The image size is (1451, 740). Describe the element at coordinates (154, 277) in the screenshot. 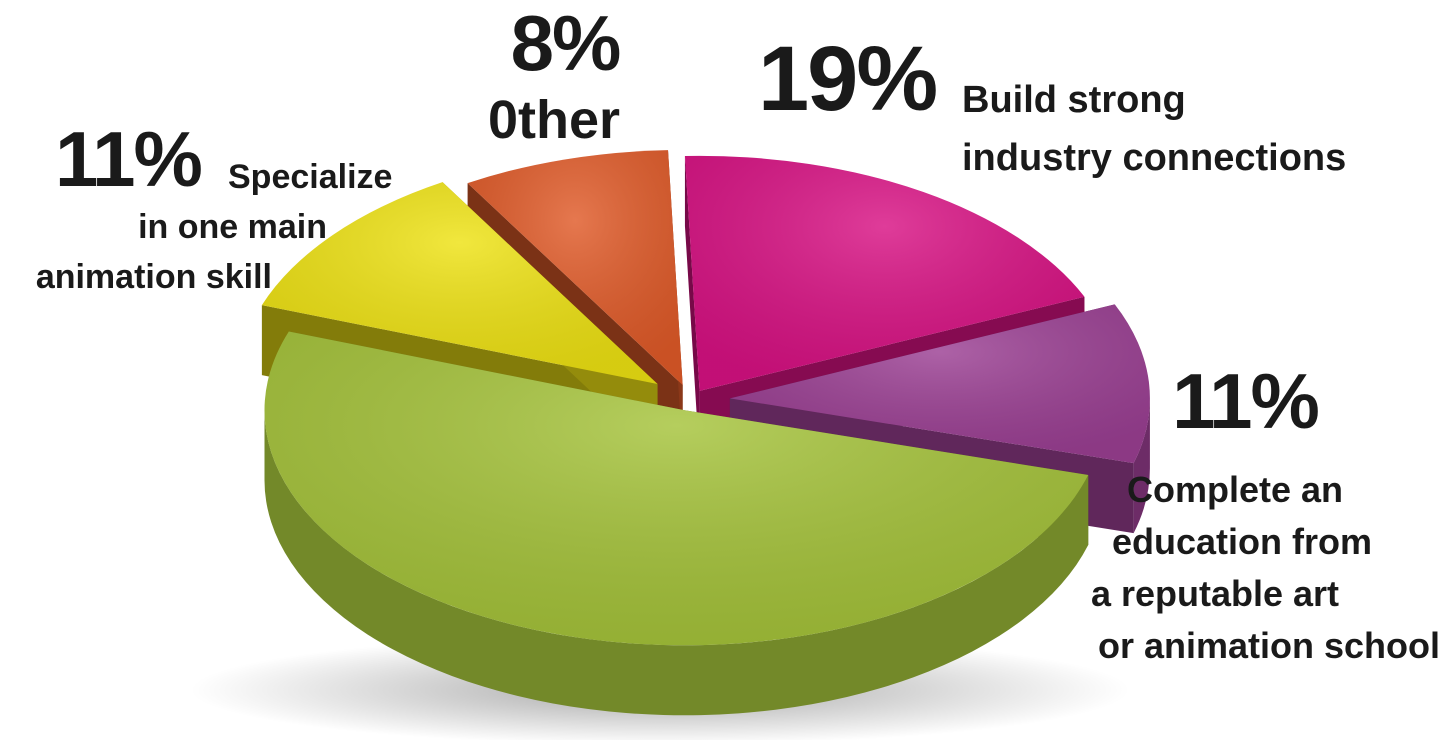

I see `specialize-label-line3: animation skill` at that location.